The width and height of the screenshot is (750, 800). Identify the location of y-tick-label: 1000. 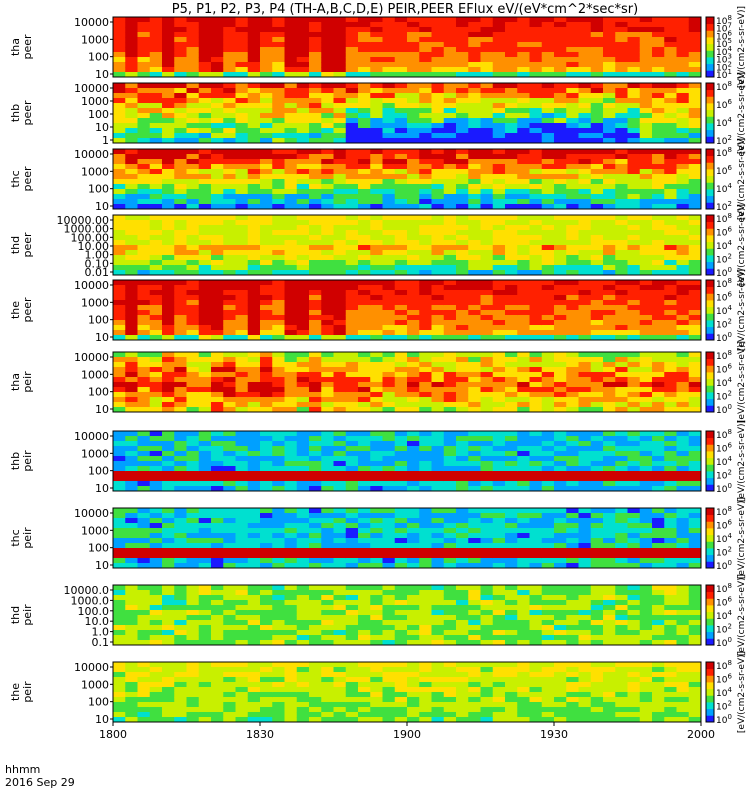
(95, 171).